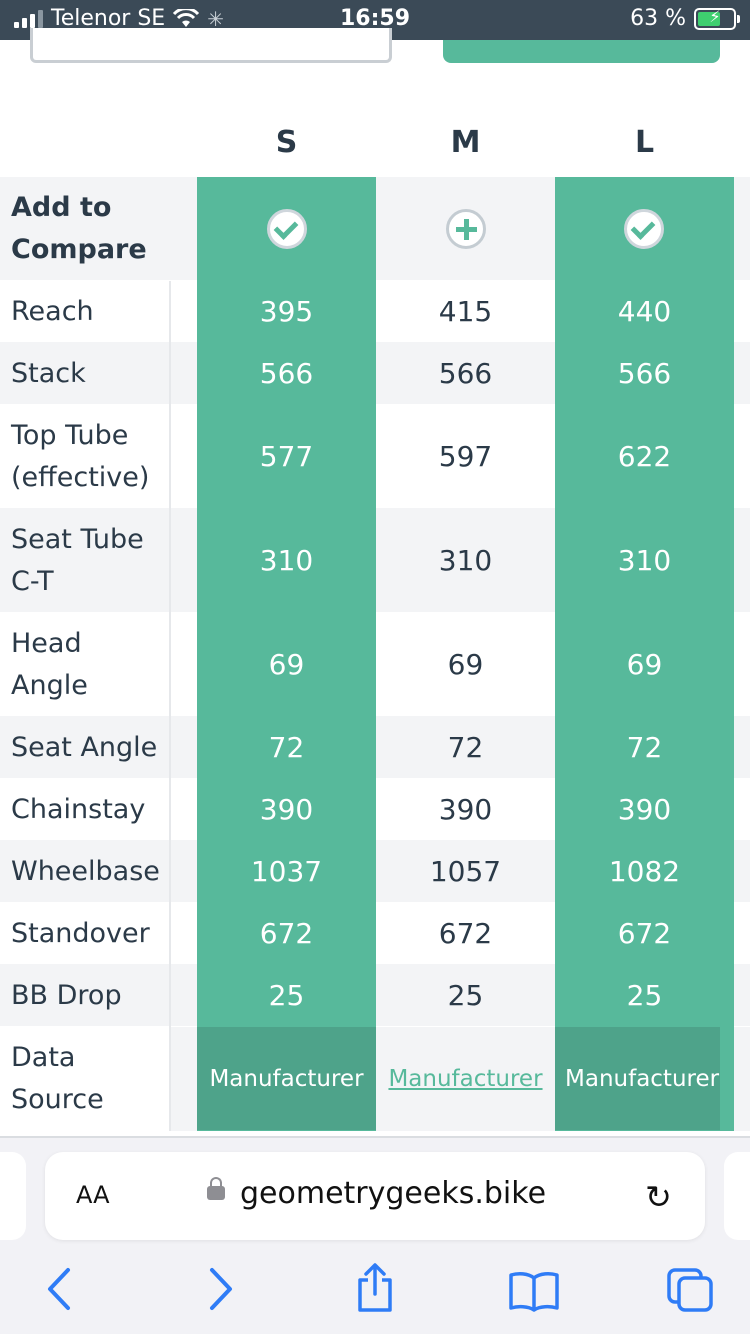 Image resolution: width=750 pixels, height=1334 pixels. What do you see at coordinates (465, 871) in the screenshot?
I see `cell-wheelbase-m: 1057` at bounding box center [465, 871].